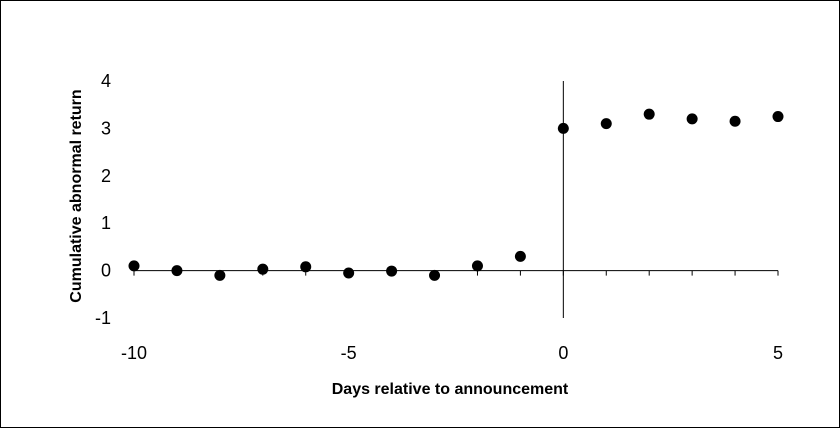 This screenshot has width=840, height=428. I want to click on y-tick-label: 2, so click(106, 176).